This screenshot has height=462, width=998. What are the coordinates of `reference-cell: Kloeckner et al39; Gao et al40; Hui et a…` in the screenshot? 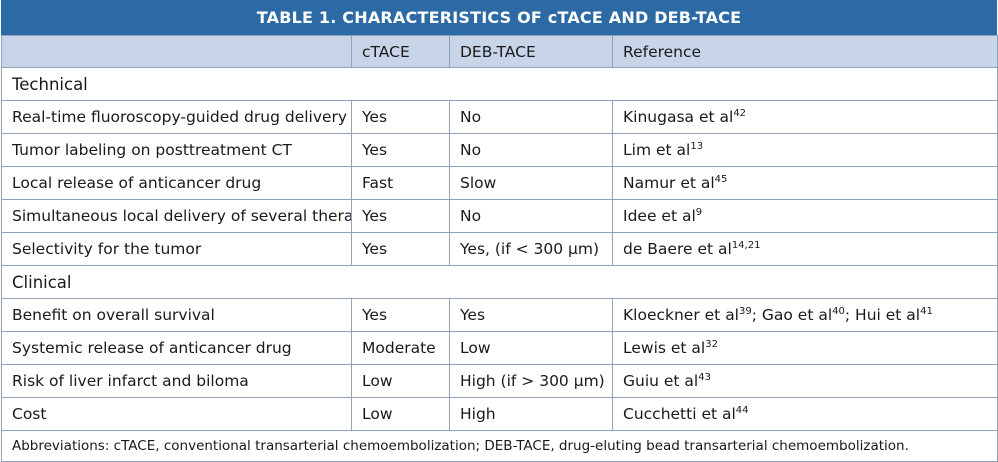 It's located at (805, 315).